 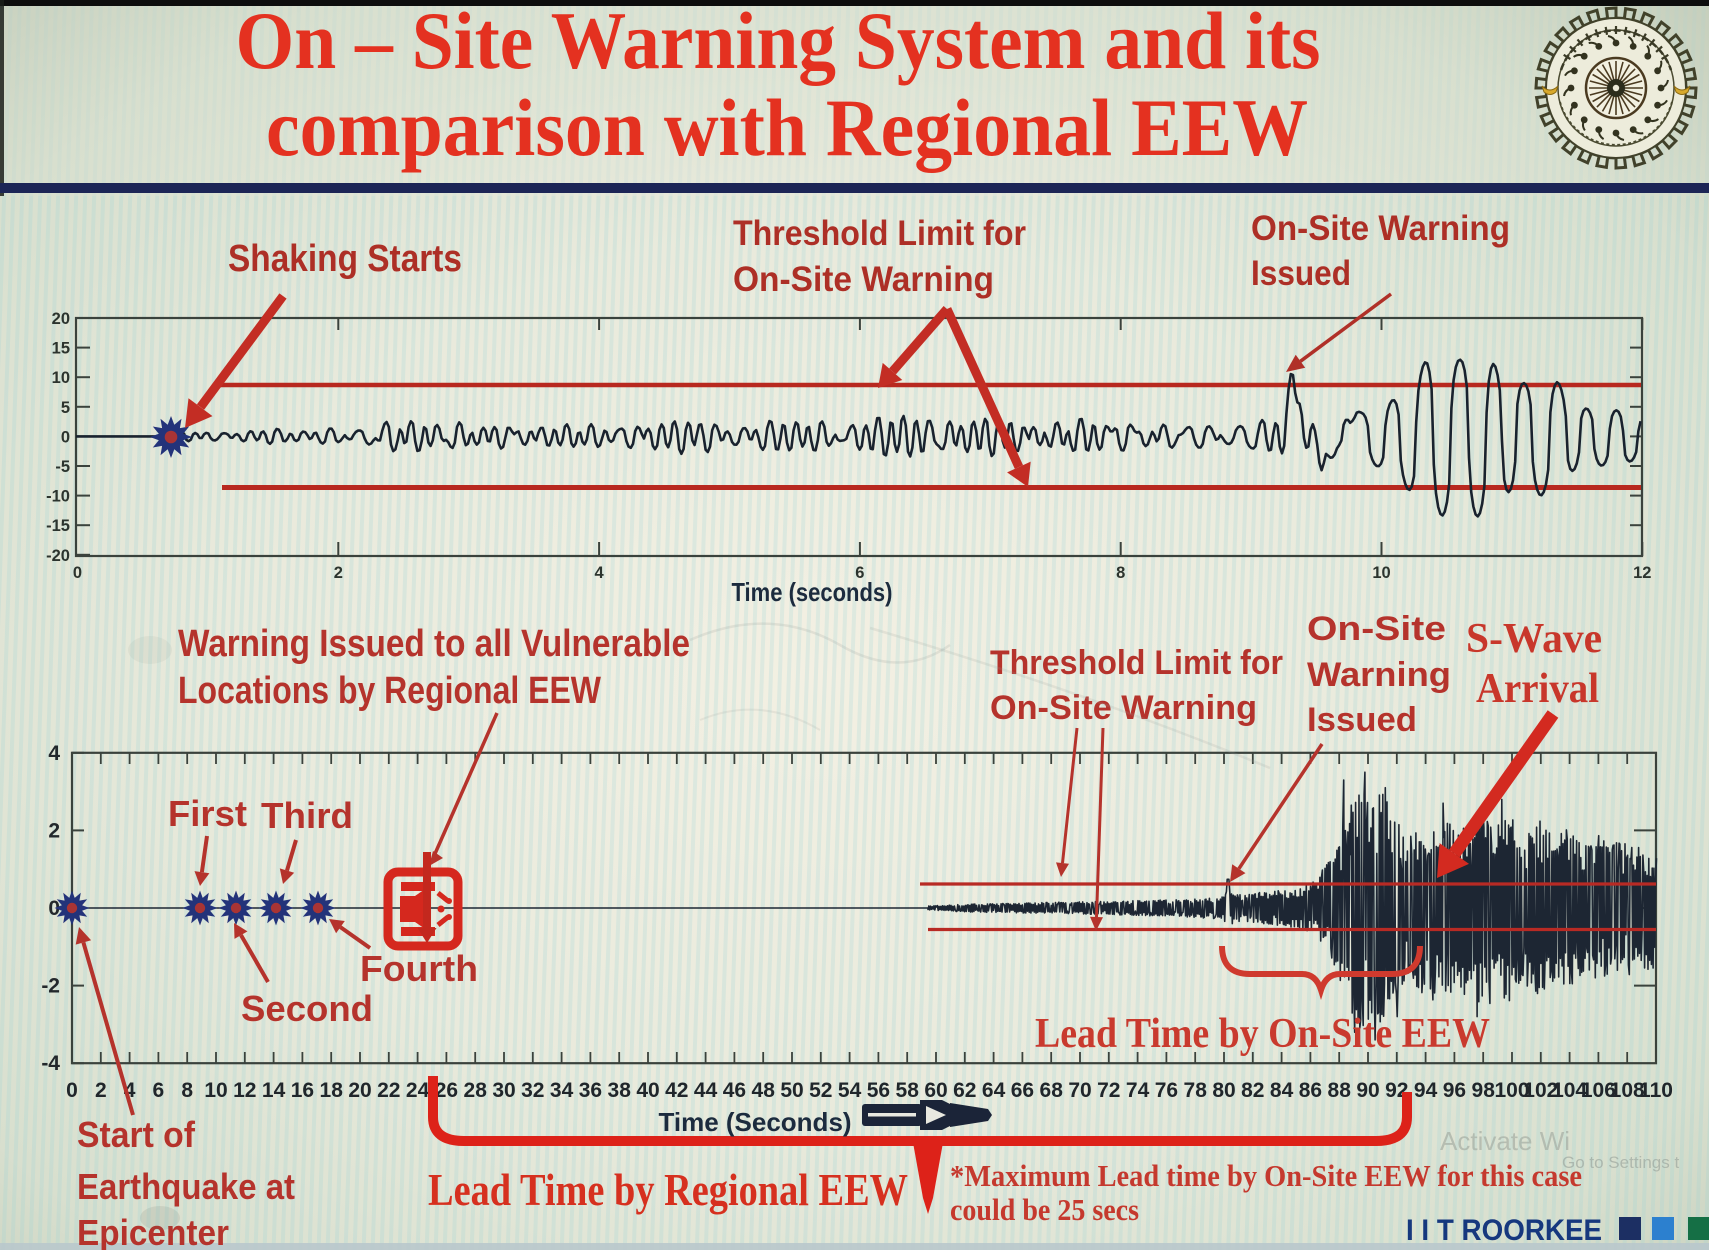 I want to click on svg-text: 86, so click(x=1310, y=1090).